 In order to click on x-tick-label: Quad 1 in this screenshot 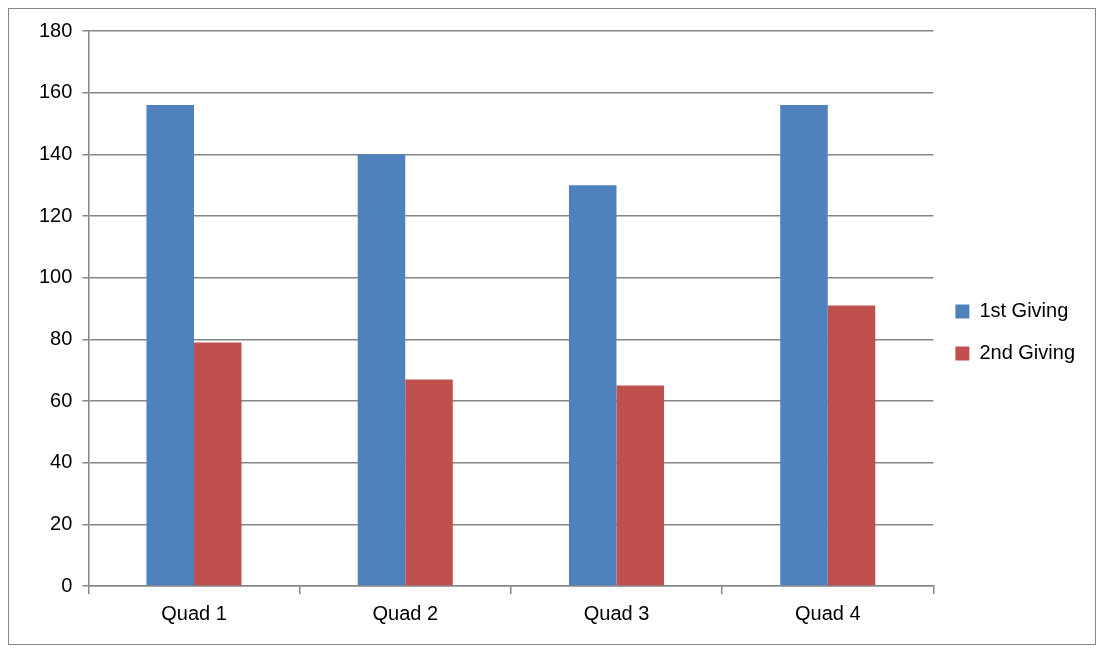, I will do `click(194, 612)`.